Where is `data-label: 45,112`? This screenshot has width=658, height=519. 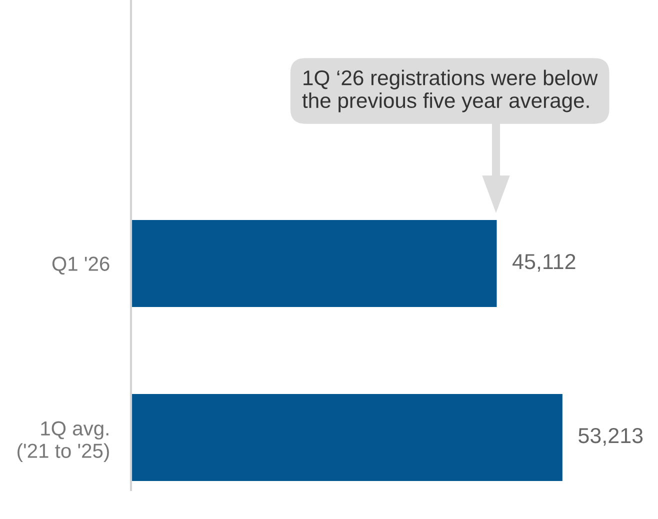
data-label: 45,112 is located at coordinates (544, 263).